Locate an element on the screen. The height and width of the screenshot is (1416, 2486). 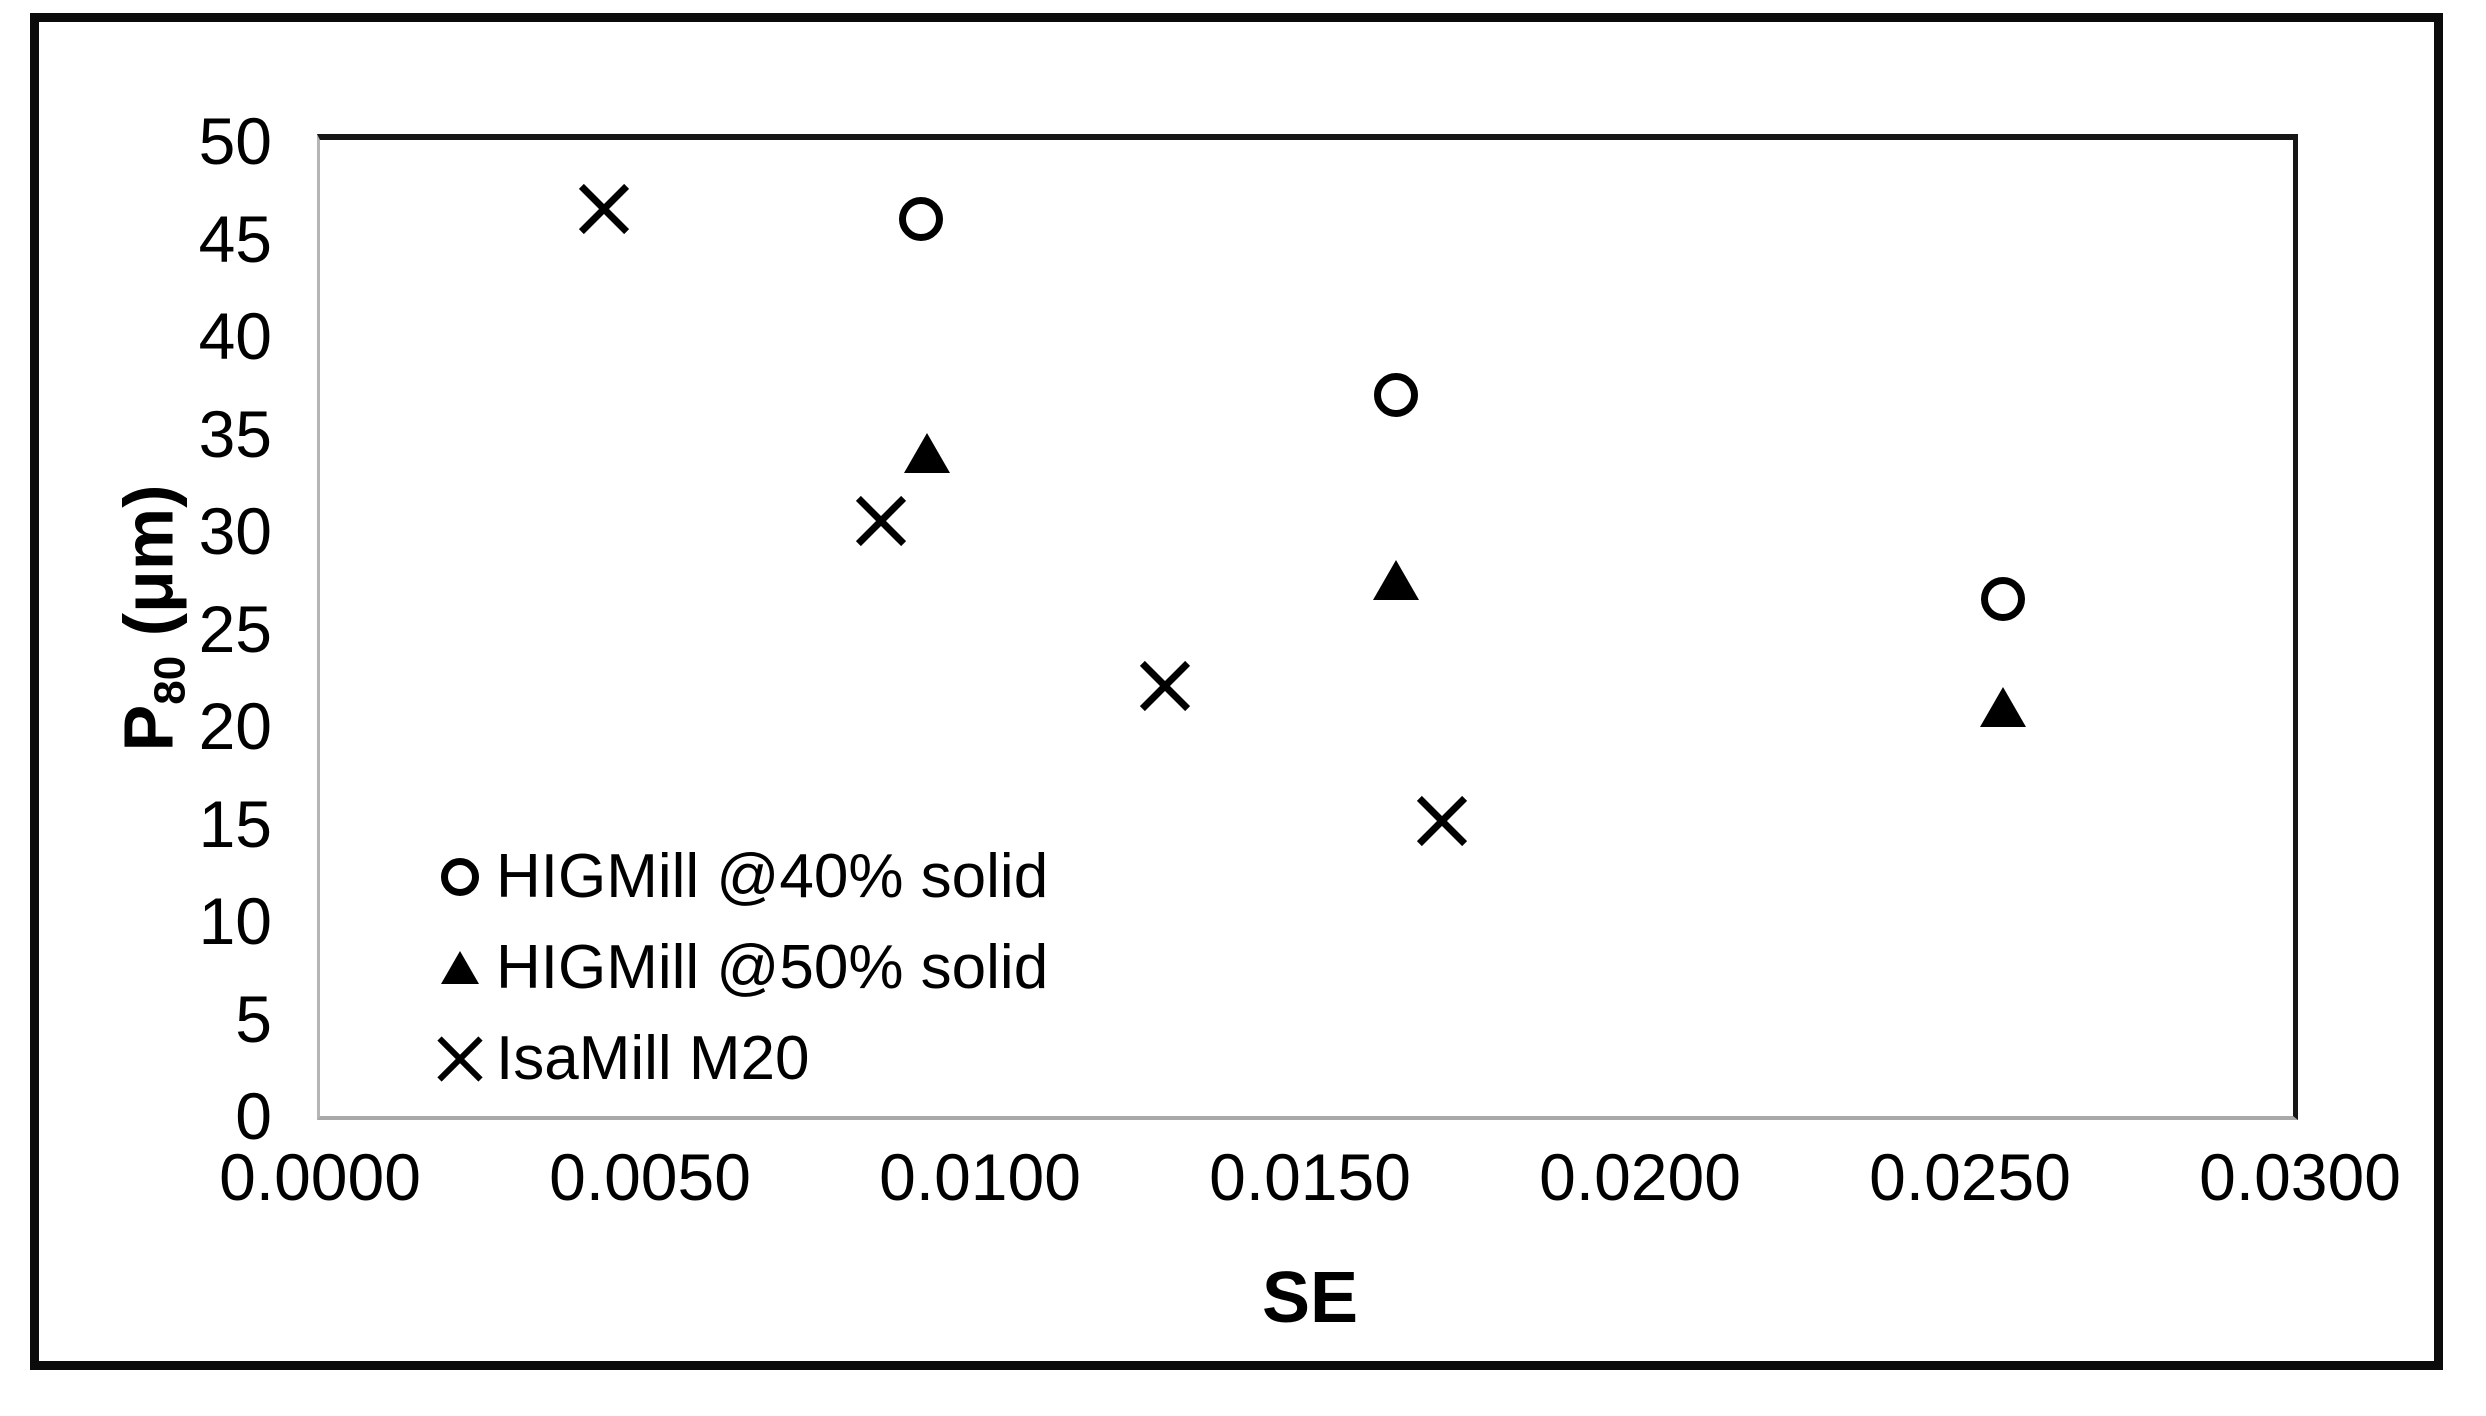
y-axis-title-prefix: P is located at coordinates (148, 728).